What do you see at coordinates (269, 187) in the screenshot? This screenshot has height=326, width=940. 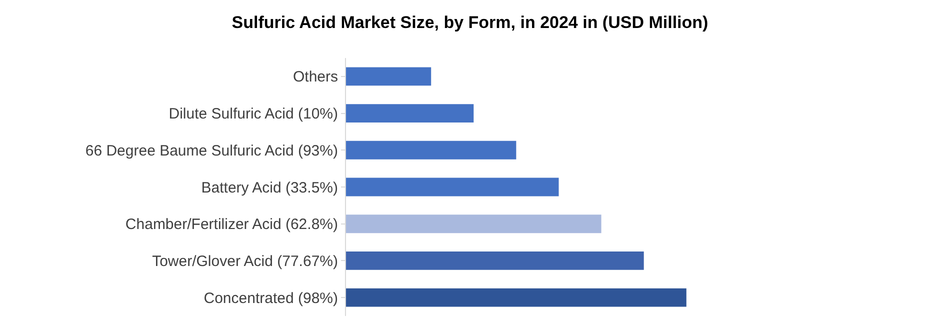 I see `y-tick-label: Battery Acid (33.5%)` at bounding box center [269, 187].